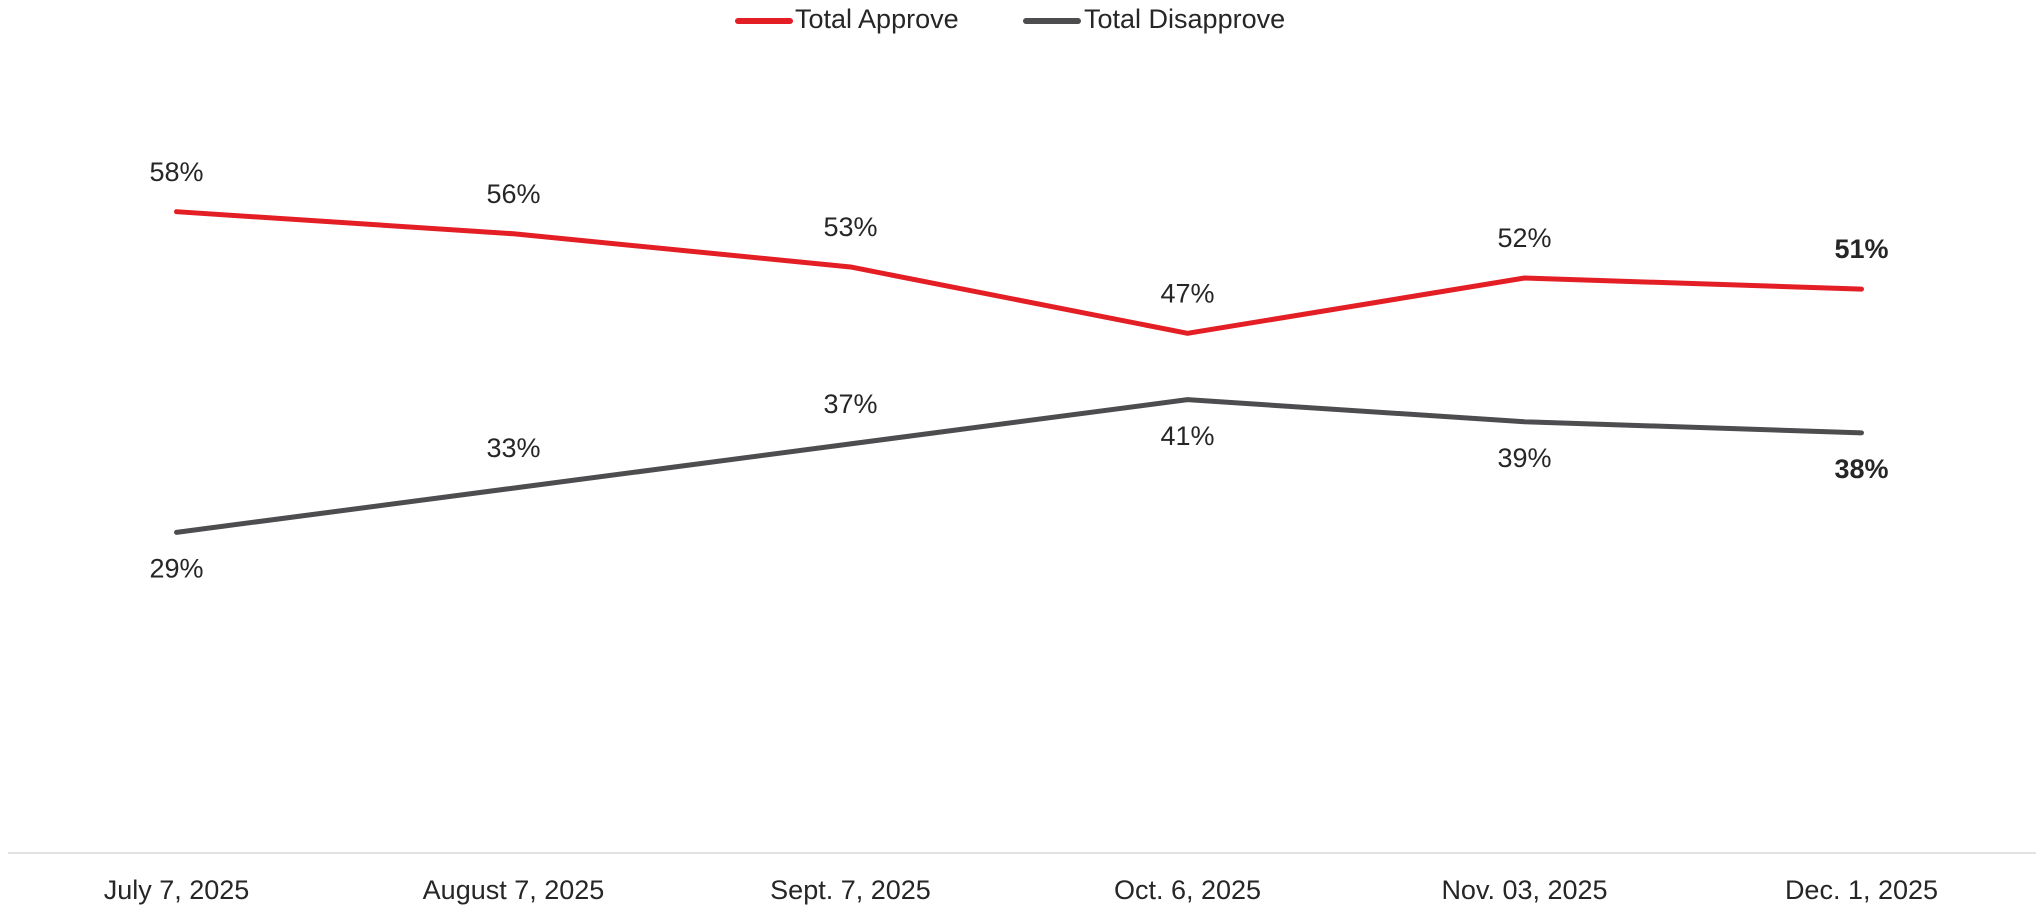 The height and width of the screenshot is (911, 2036). What do you see at coordinates (513, 448) in the screenshot?
I see `data-label: 33%` at bounding box center [513, 448].